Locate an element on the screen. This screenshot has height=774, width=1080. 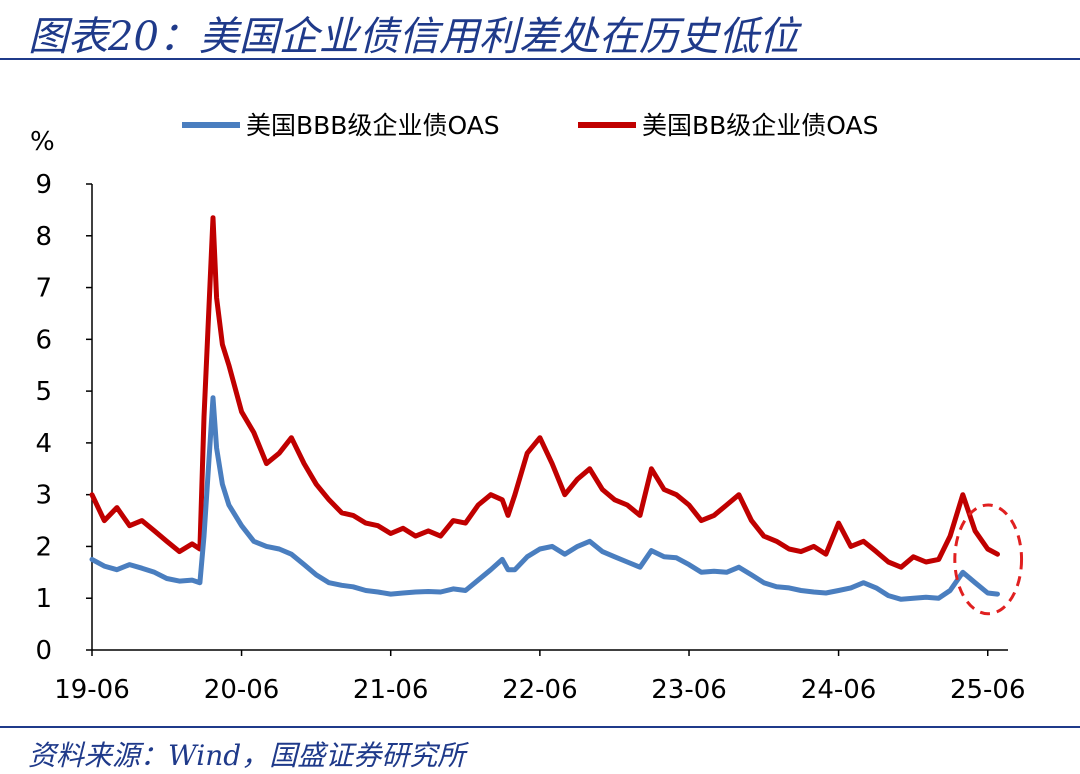
legend-label: 美国BBB级企业债OAS is located at coordinates (373, 125).